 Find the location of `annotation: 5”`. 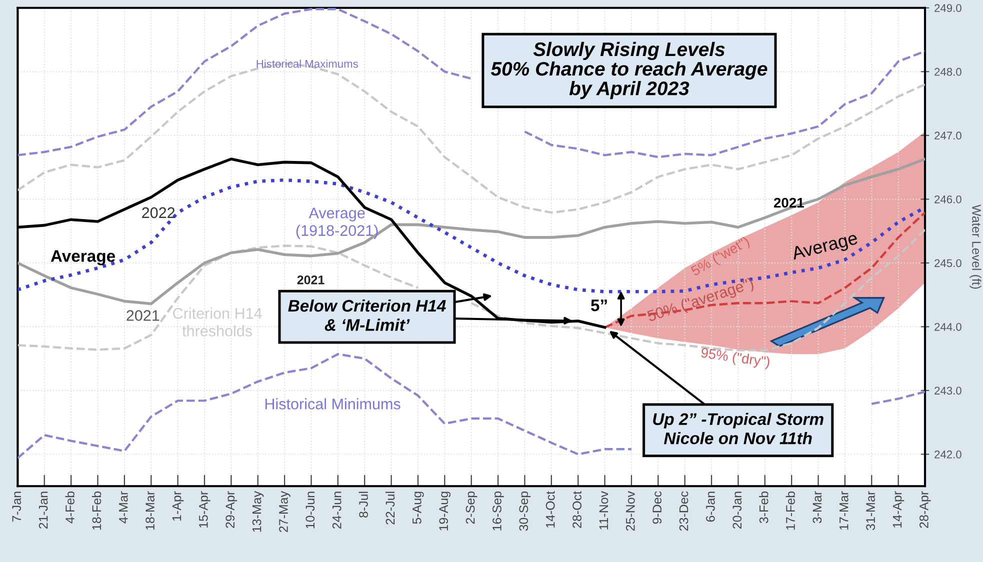

annotation: 5” is located at coordinates (598, 306).